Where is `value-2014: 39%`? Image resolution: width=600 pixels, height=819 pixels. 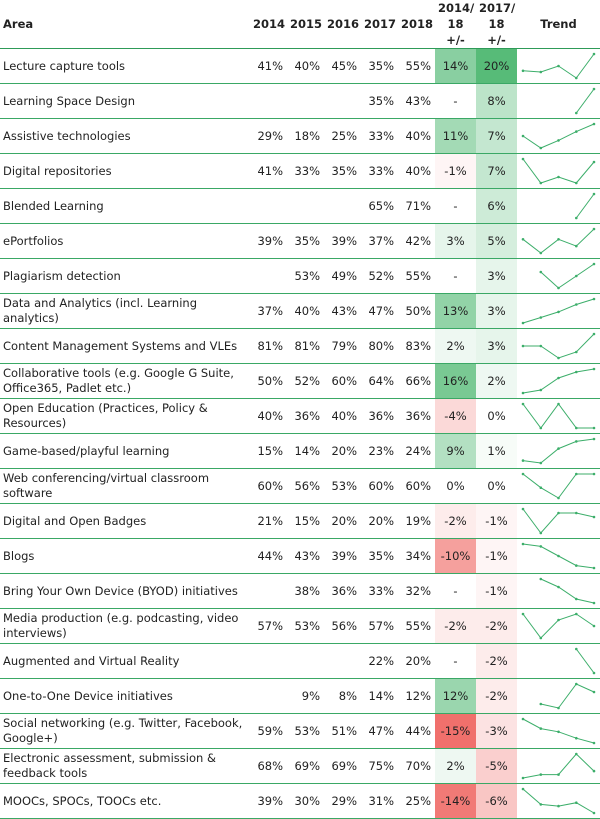 value-2014: 39% is located at coordinates (268, 801).